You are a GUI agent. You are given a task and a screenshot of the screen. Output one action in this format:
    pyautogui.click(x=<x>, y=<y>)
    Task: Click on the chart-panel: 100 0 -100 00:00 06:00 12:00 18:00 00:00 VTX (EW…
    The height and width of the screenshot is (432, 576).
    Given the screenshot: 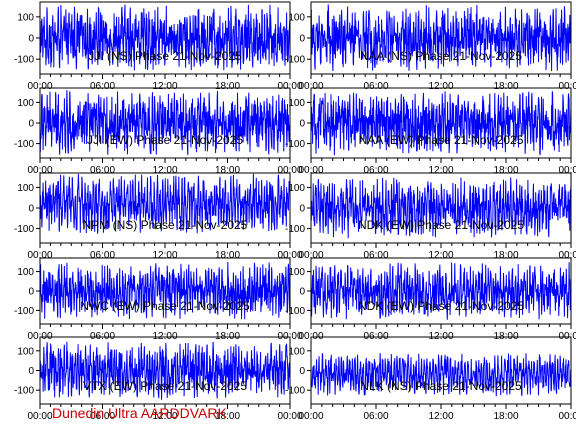 What is the action you would take?
    pyautogui.click(x=158, y=379)
    